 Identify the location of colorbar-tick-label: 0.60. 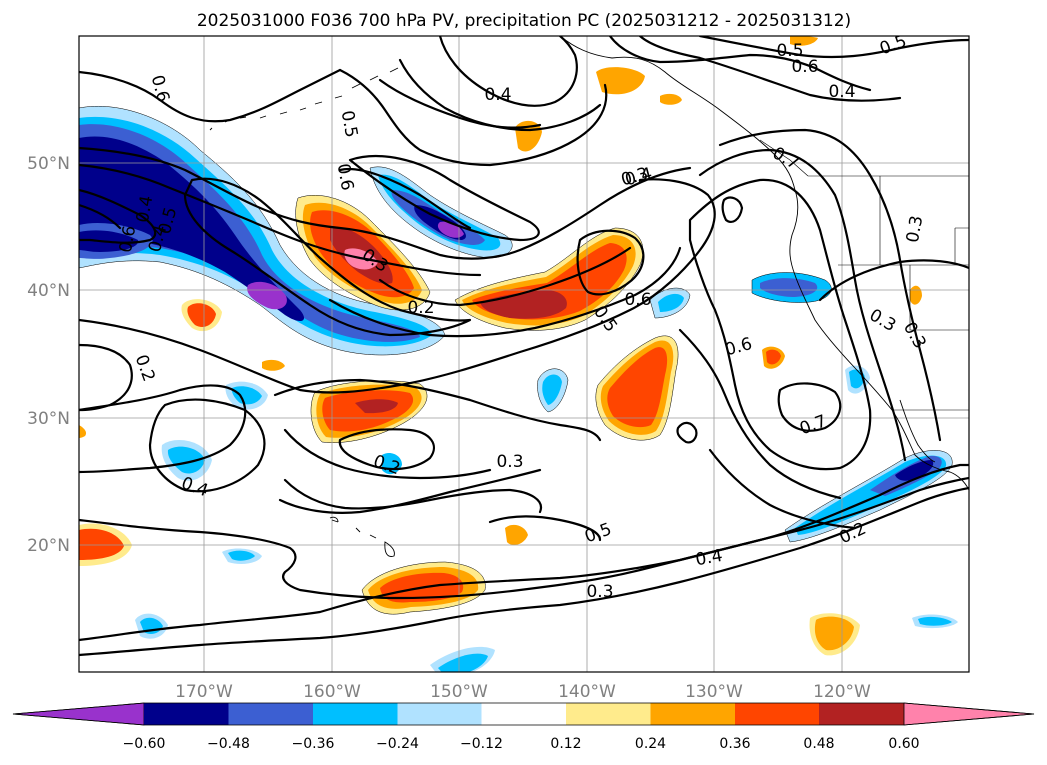
(903, 744).